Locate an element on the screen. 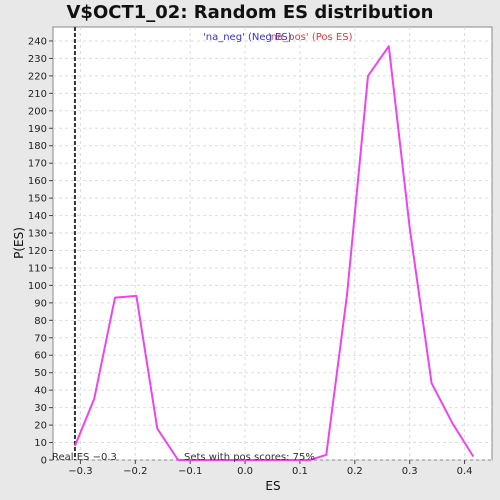  y-tick-label: 180 is located at coordinates (37, 146).